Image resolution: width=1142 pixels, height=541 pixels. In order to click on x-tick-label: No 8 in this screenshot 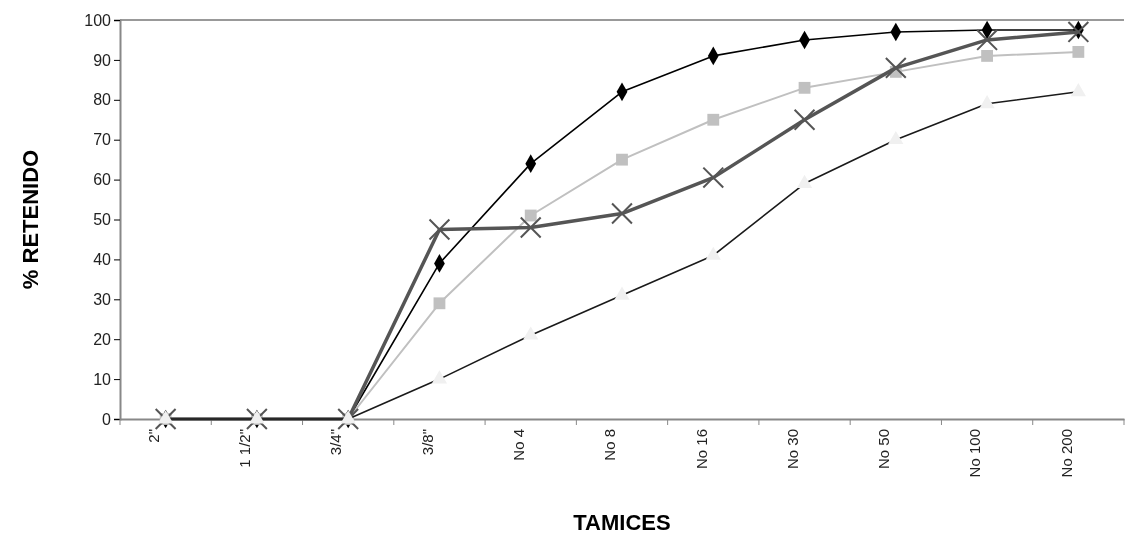, I will do `click(610, 445)`.